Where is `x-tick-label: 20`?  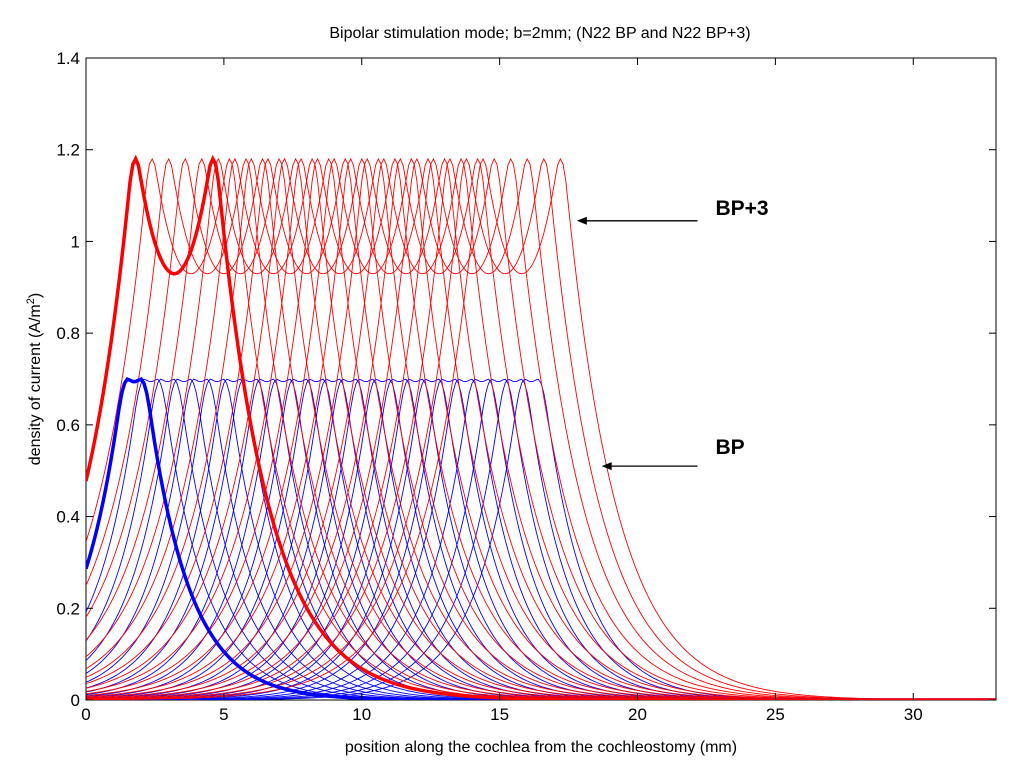 x-tick-label: 20 is located at coordinates (637, 714).